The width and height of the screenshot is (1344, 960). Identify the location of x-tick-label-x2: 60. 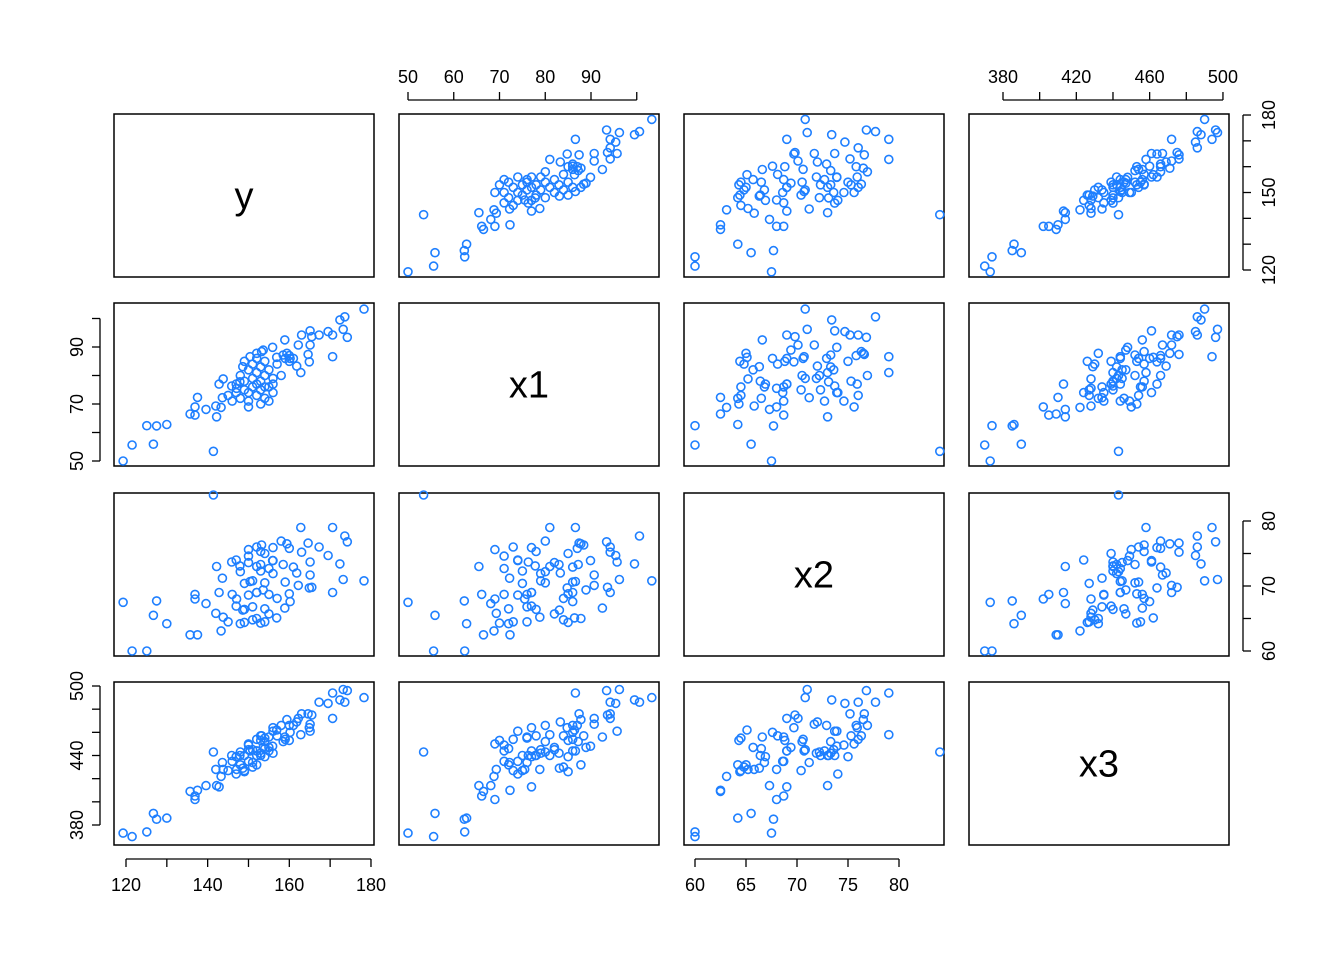
(695, 885).